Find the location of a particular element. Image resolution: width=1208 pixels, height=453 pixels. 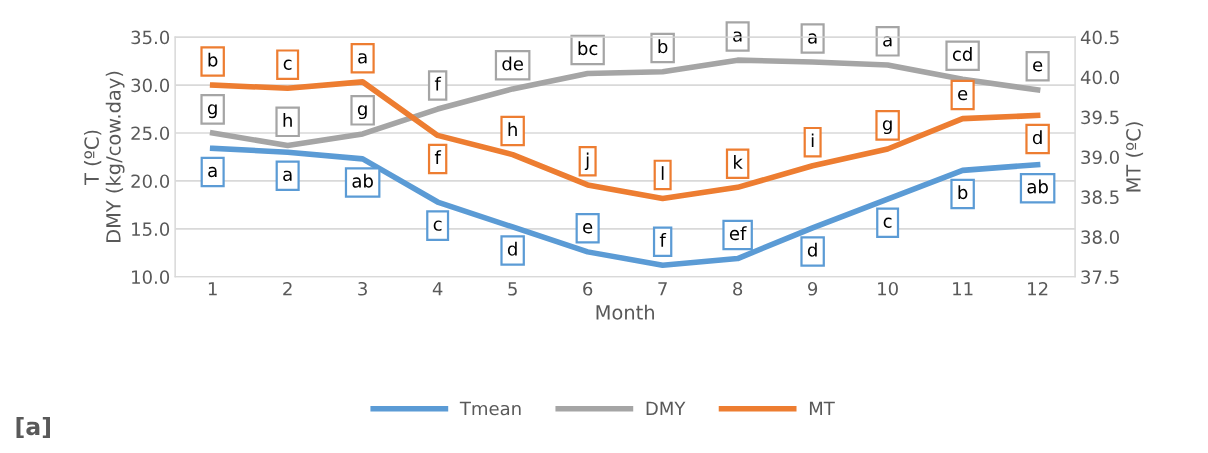

x-tick-label: 8 is located at coordinates (738, 288).